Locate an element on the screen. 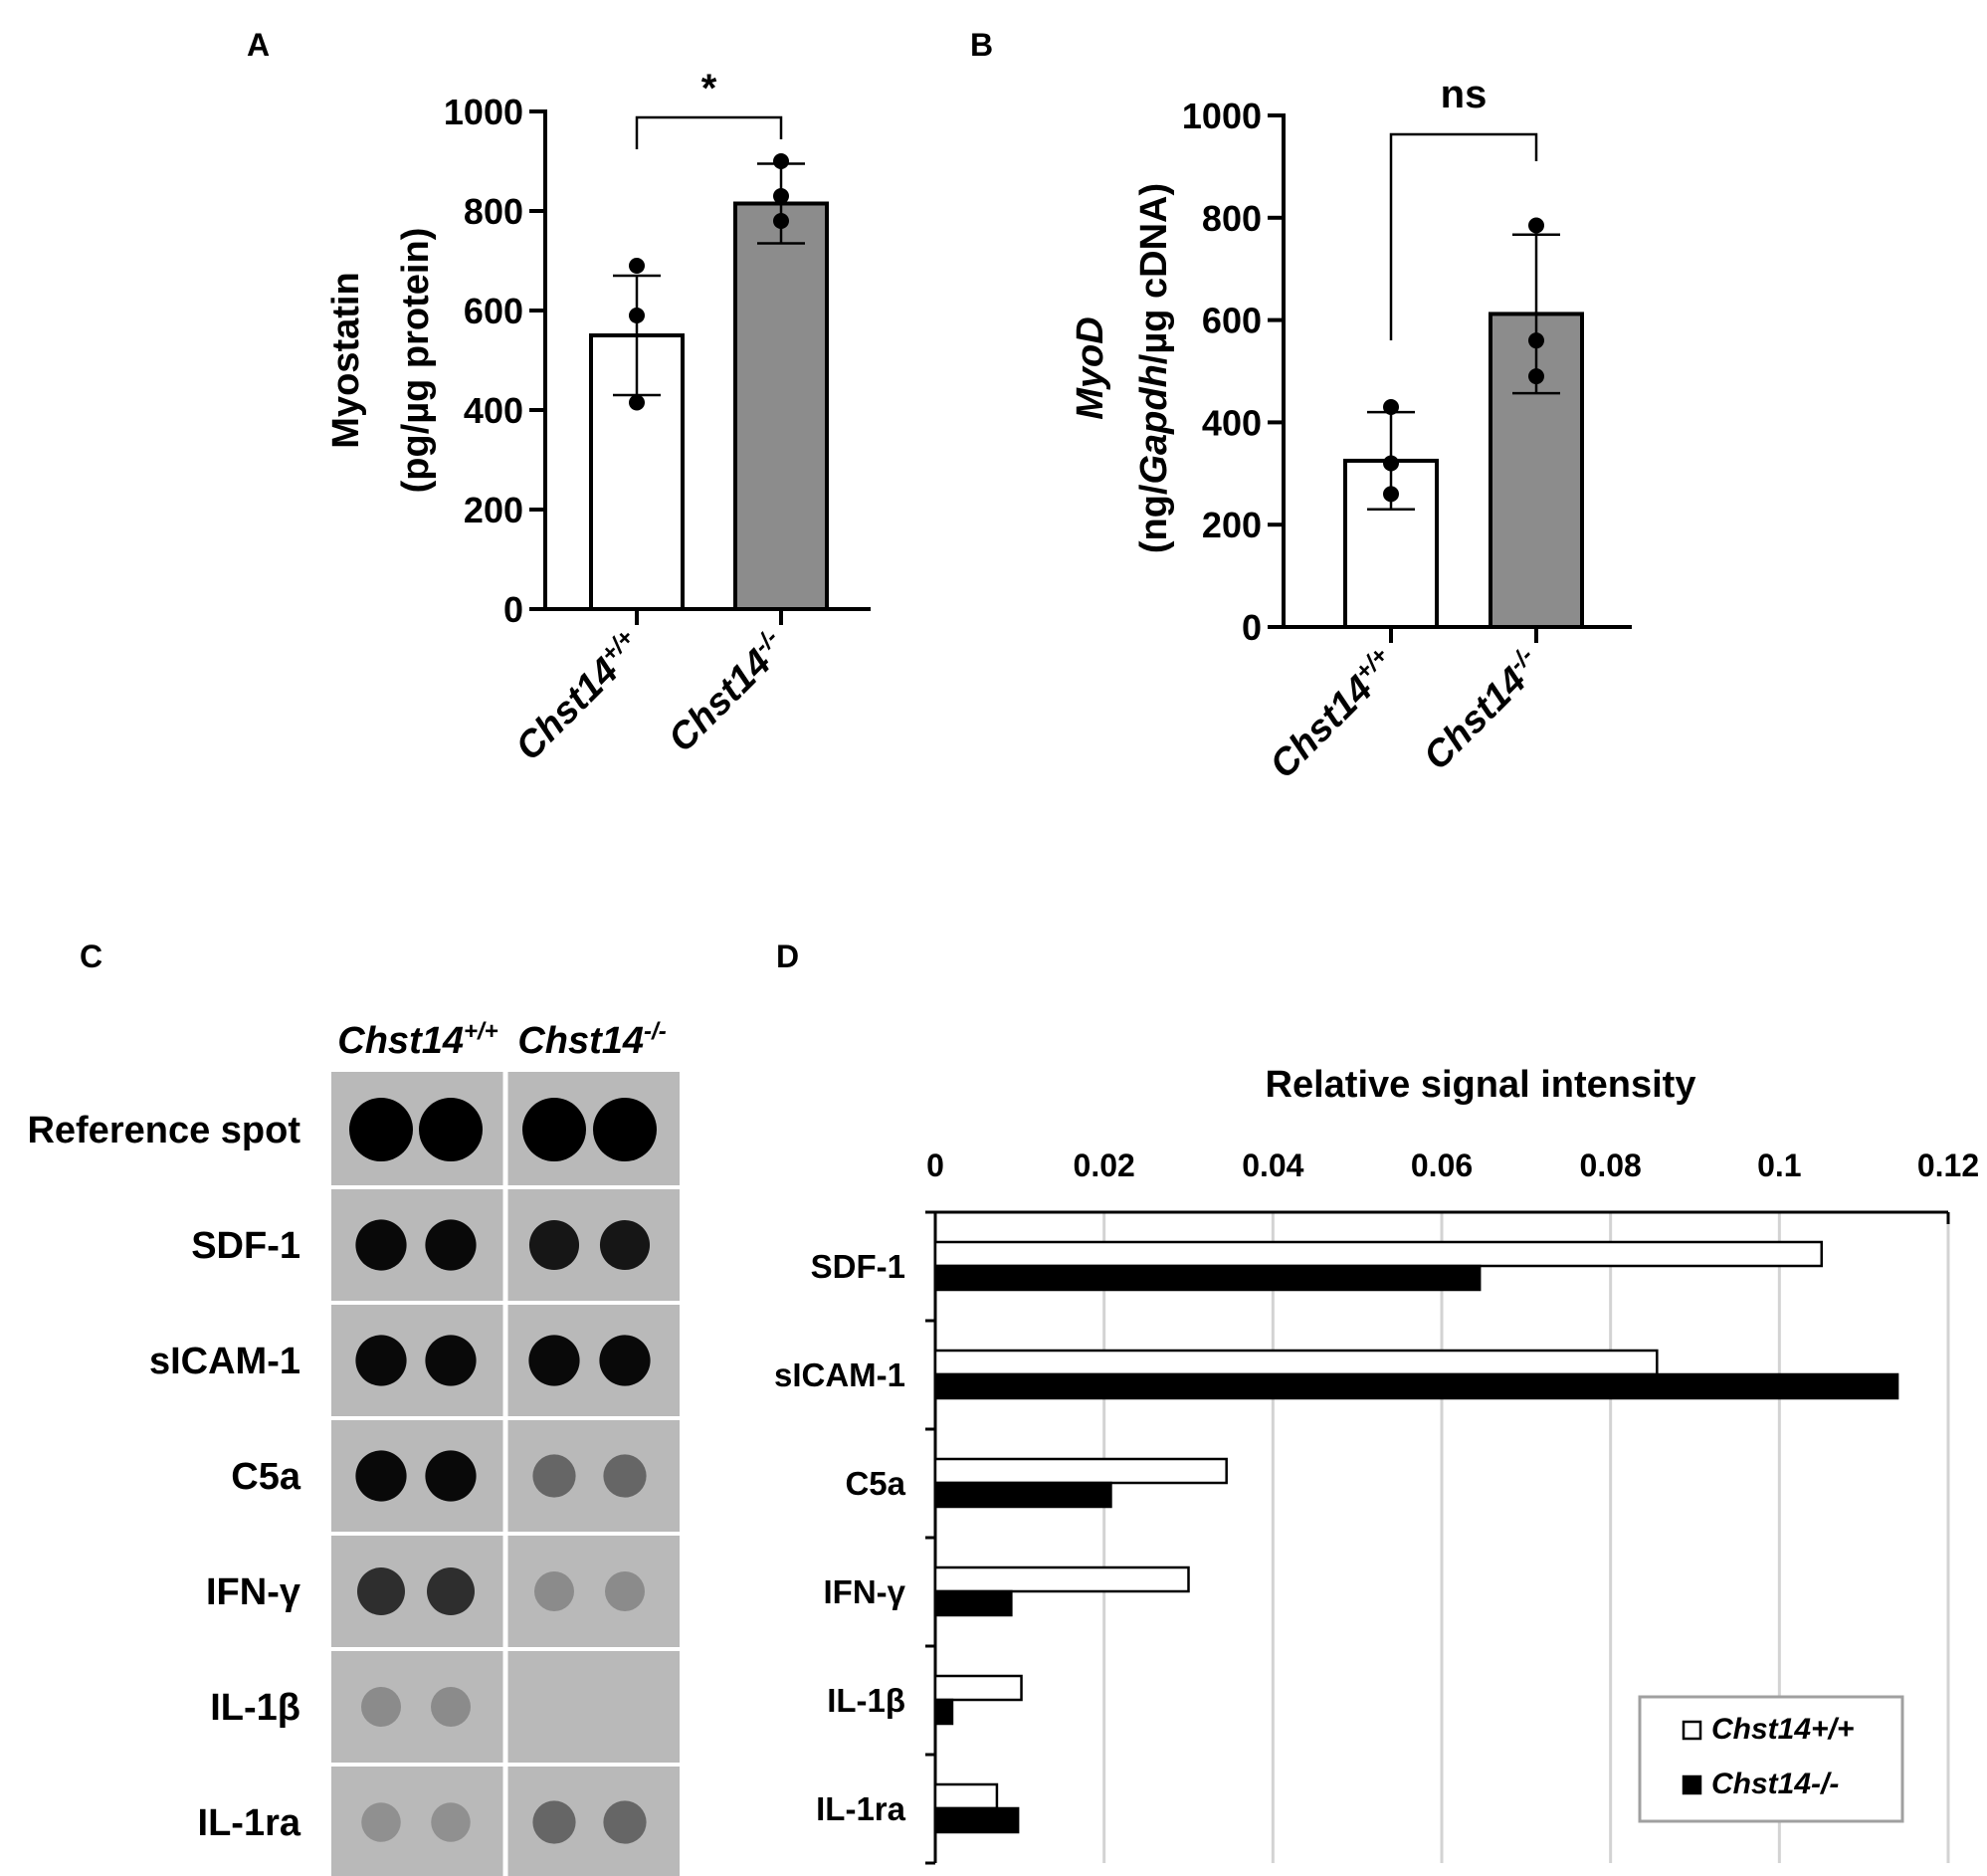  a-y-tick-label: 200 is located at coordinates (493, 510).